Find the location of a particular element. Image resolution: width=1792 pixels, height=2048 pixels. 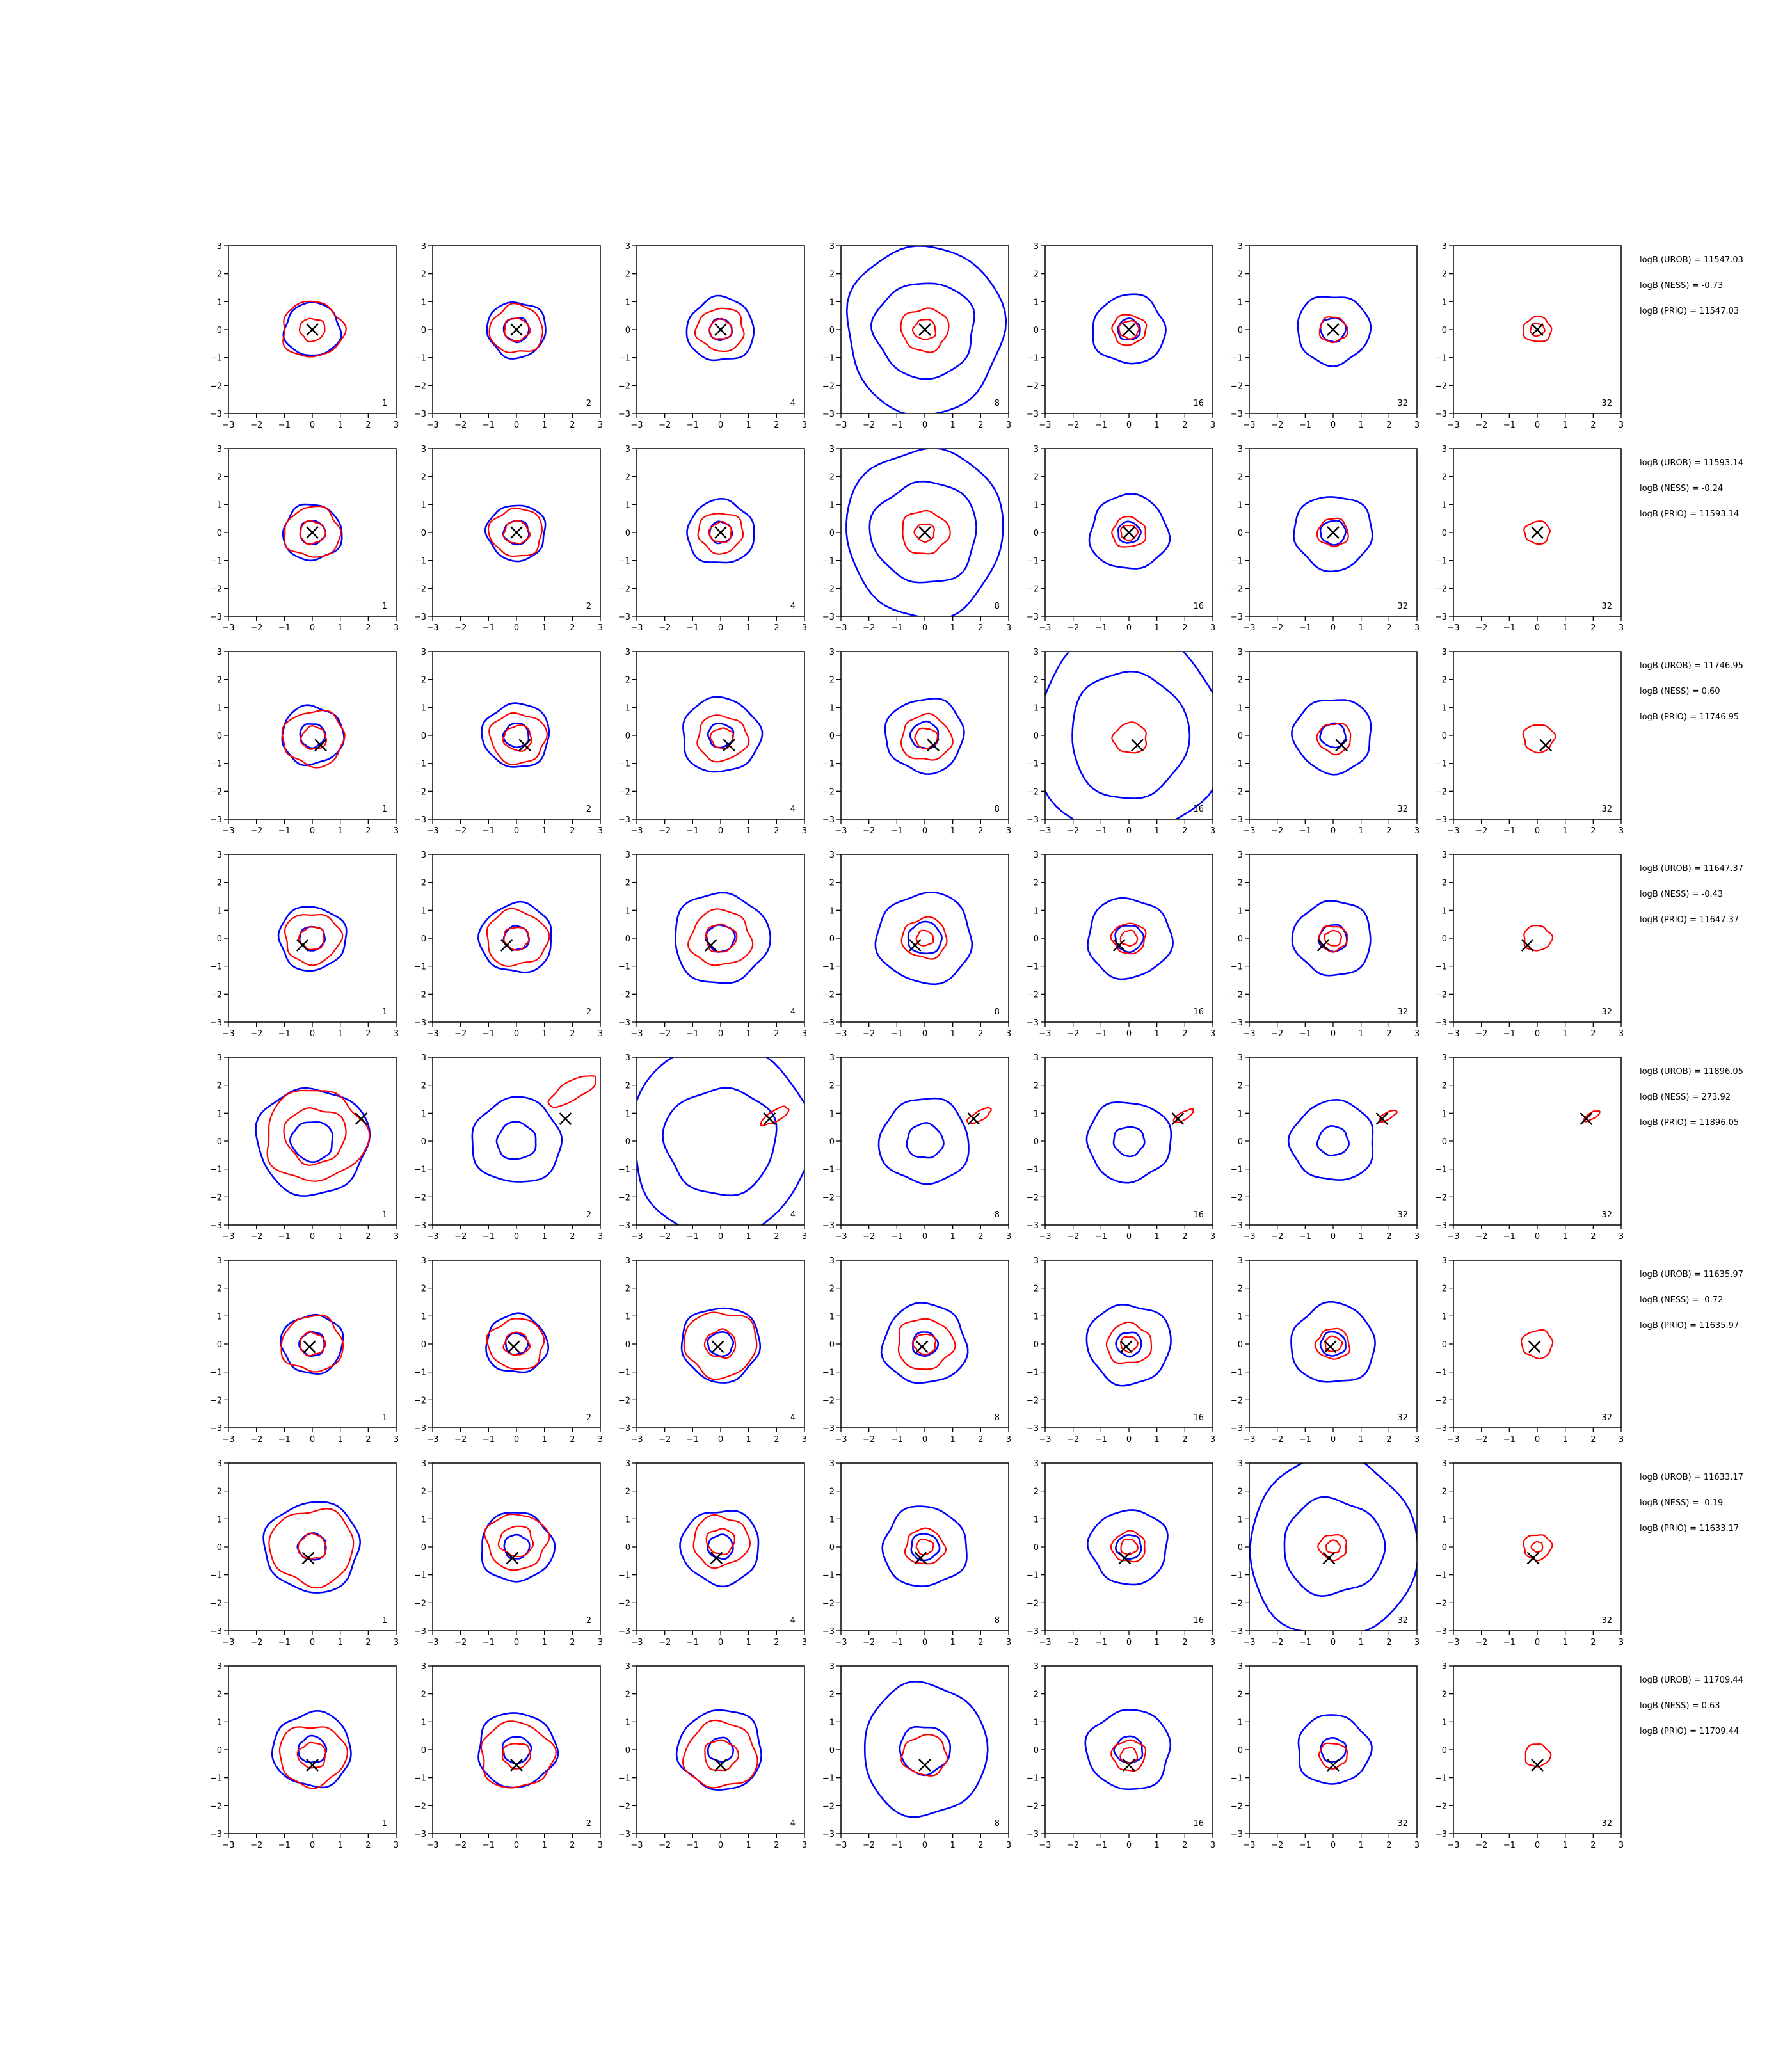

panel-r4-c4: −3−3 −2 −2 −1 −1 0 0 1 1 2 2 3 3 8 is located at coordinates (916, 945).